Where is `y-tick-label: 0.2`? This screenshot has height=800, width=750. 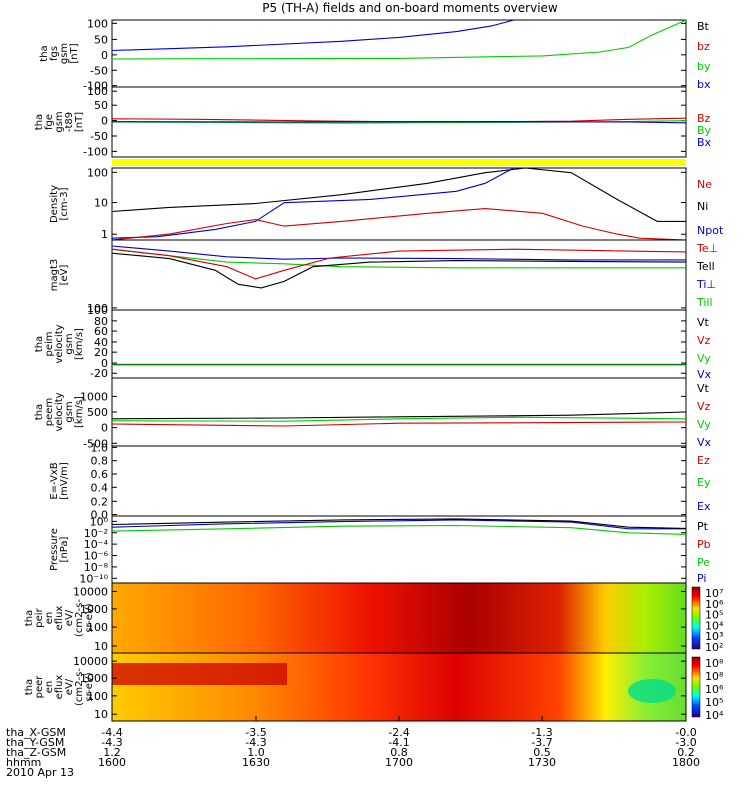 y-tick-label: 0.2 is located at coordinates (100, 501).